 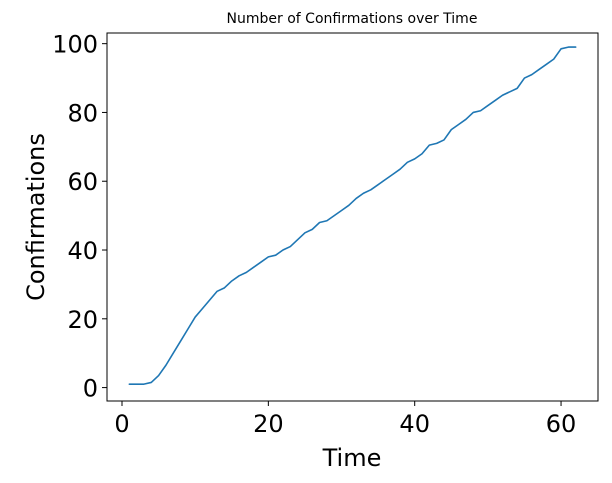 I want to click on x-axis-label: Time, so click(x=352, y=458).